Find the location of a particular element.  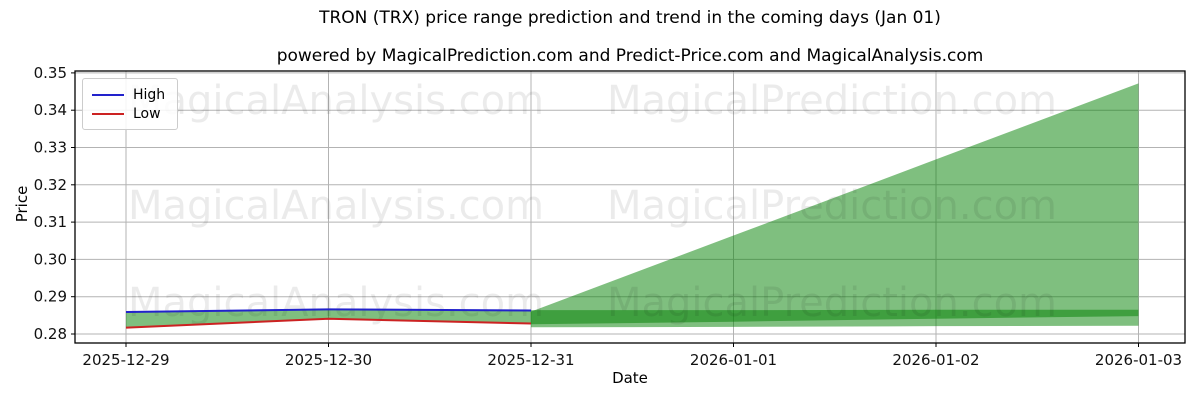

y-tick-label: 0.31 is located at coordinates (50, 222).